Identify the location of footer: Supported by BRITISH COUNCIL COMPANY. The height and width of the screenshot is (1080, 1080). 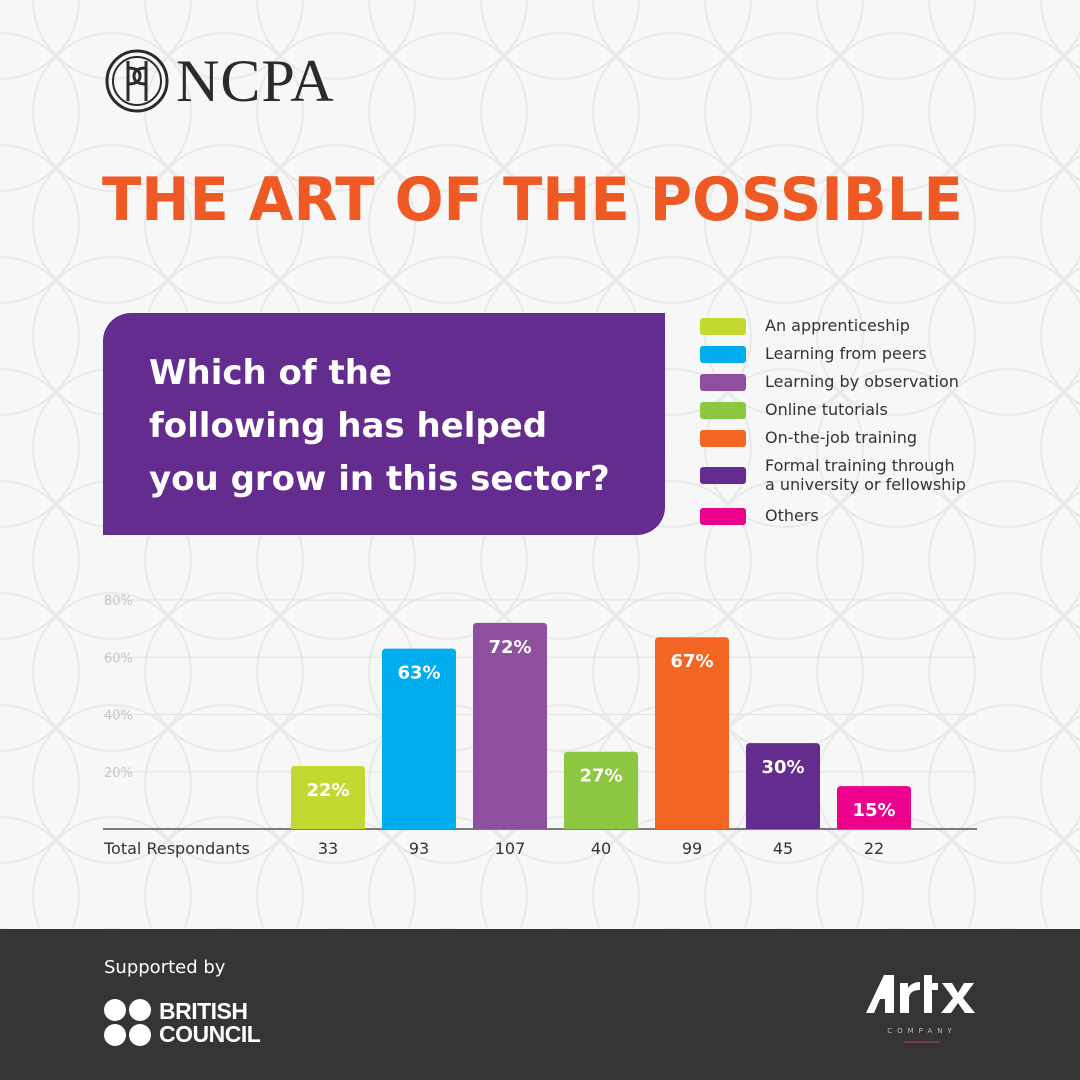
(540, 1004).